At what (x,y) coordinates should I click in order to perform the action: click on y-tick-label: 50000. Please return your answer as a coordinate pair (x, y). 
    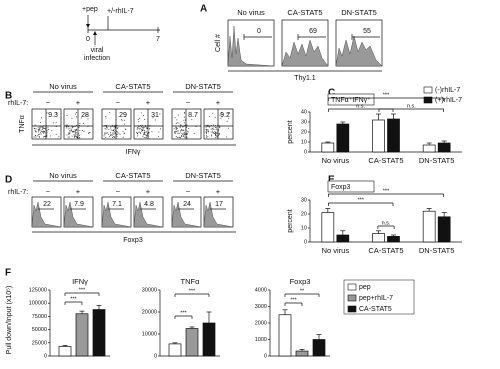
    Looking at the image, I should click on (39, 330).